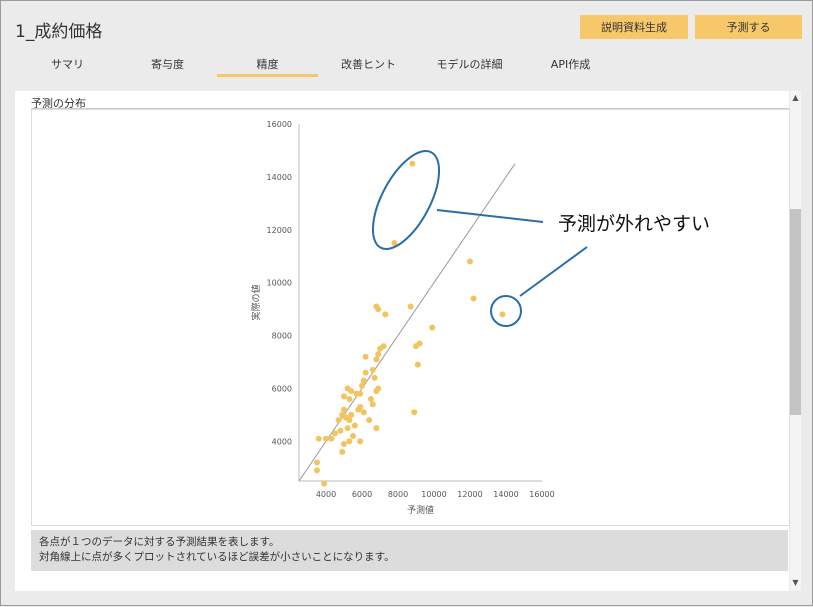 The image size is (813, 607). What do you see at coordinates (398, 494) in the screenshot?
I see `x-tick-label: 8000` at bounding box center [398, 494].